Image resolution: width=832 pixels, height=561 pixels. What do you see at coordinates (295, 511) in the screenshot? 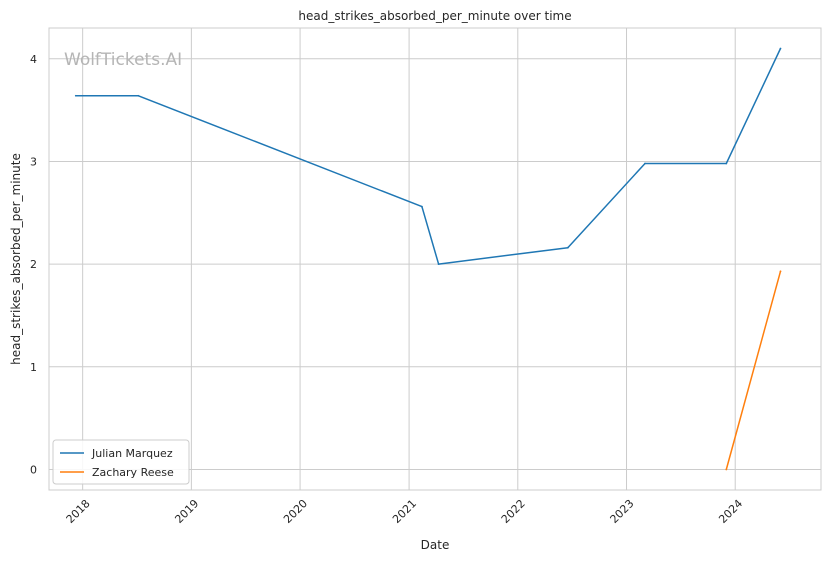
I see `x-tick-label-2020: 2020` at bounding box center [295, 511].